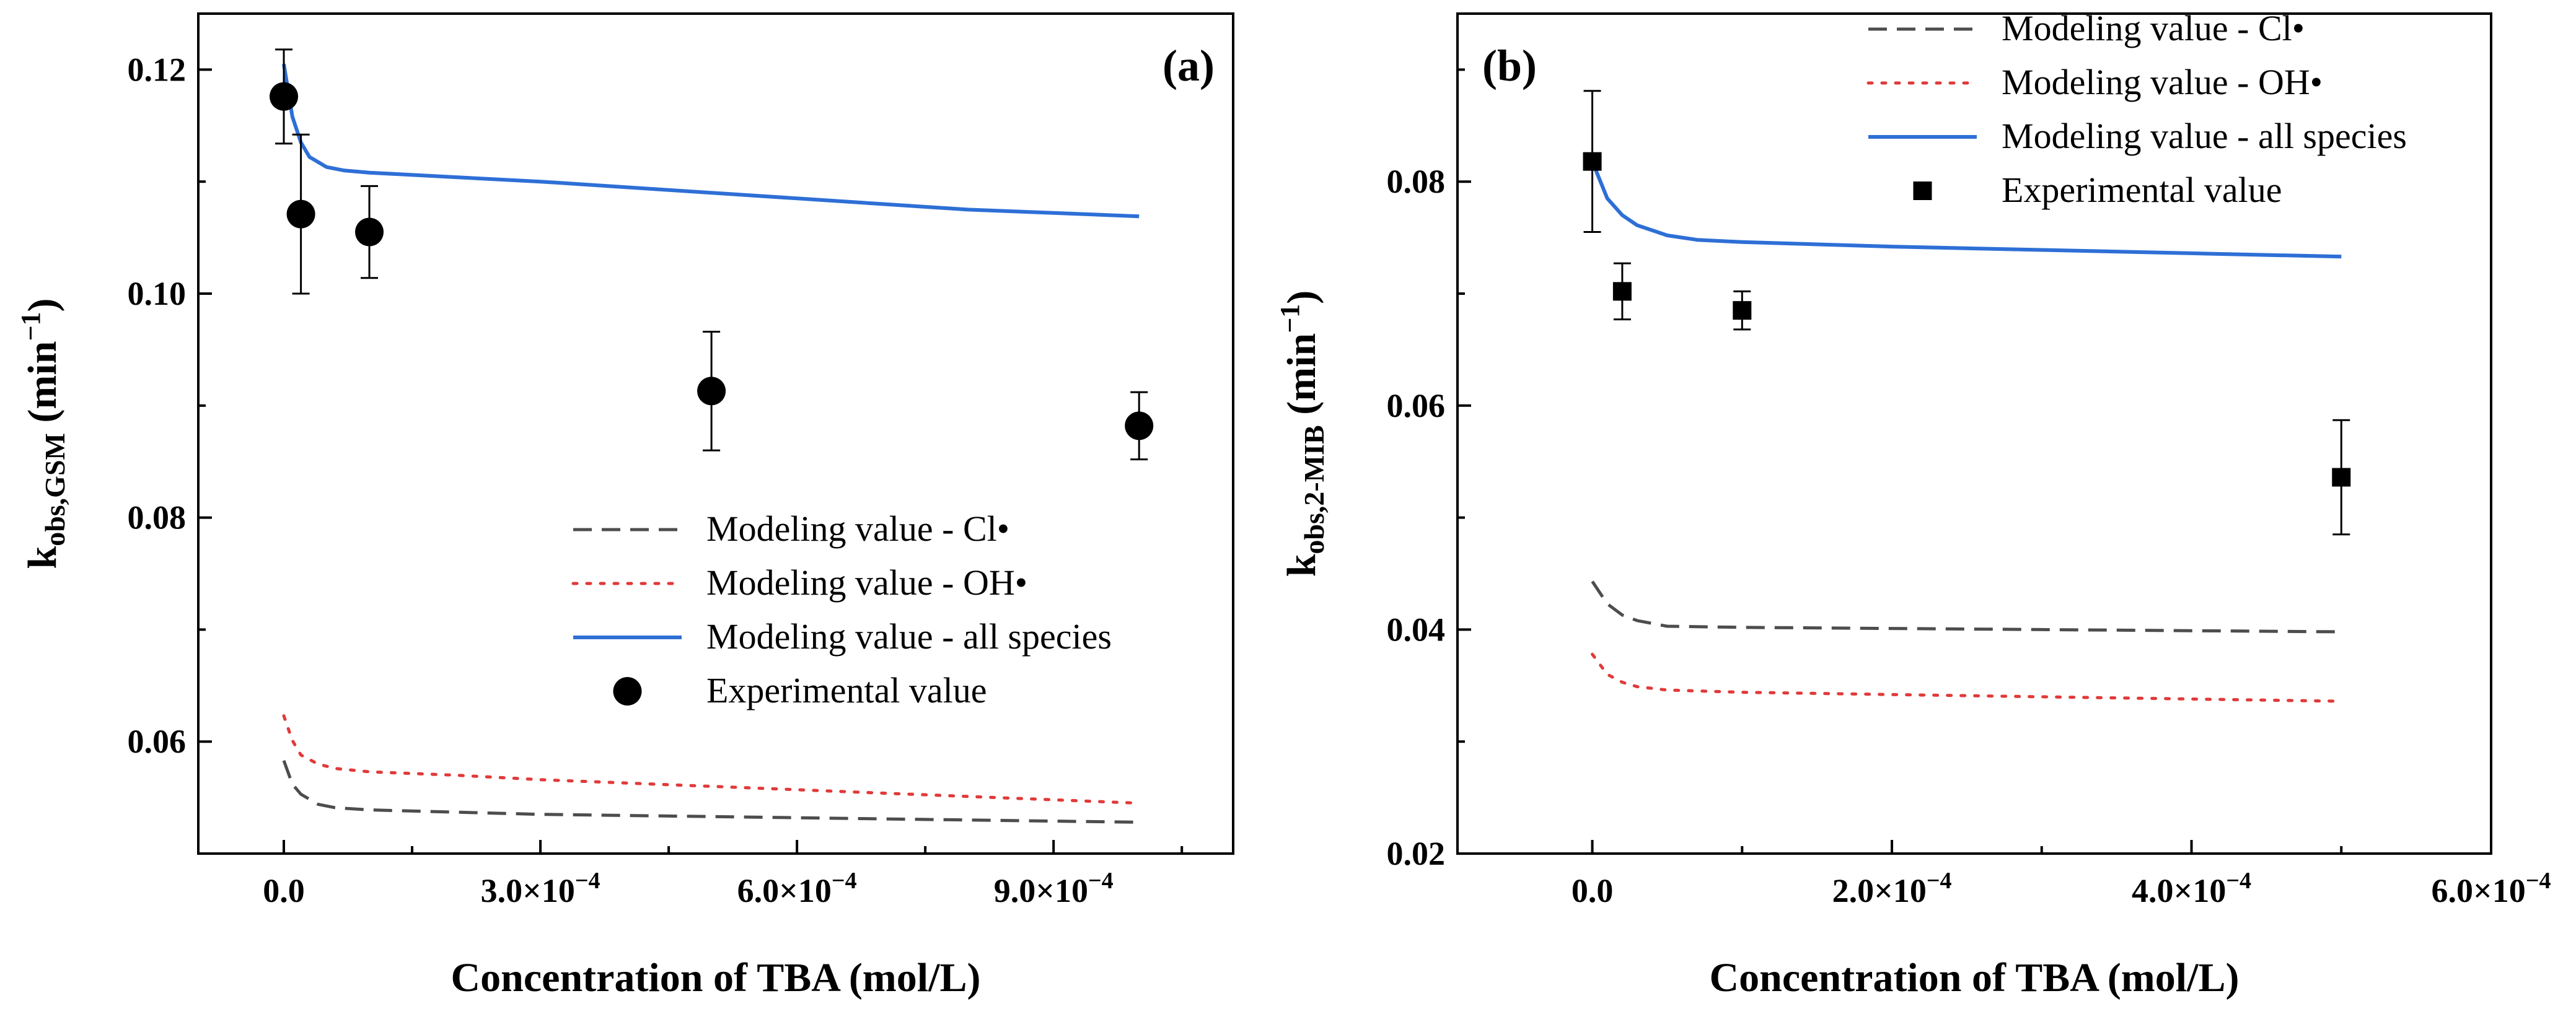 The image size is (2576, 1014). What do you see at coordinates (1417, 853) in the screenshot?
I see `y-tick-label: 0.02` at bounding box center [1417, 853].